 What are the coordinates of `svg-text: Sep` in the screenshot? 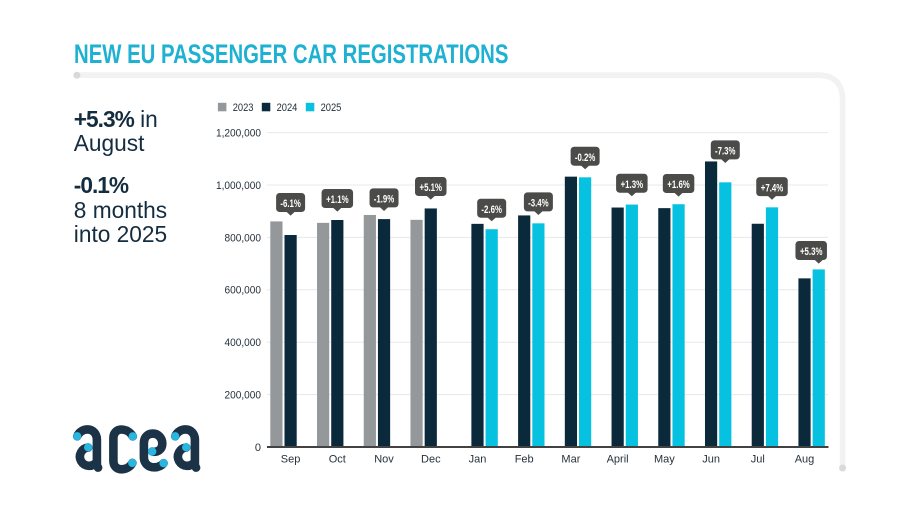 It's located at (291, 460).